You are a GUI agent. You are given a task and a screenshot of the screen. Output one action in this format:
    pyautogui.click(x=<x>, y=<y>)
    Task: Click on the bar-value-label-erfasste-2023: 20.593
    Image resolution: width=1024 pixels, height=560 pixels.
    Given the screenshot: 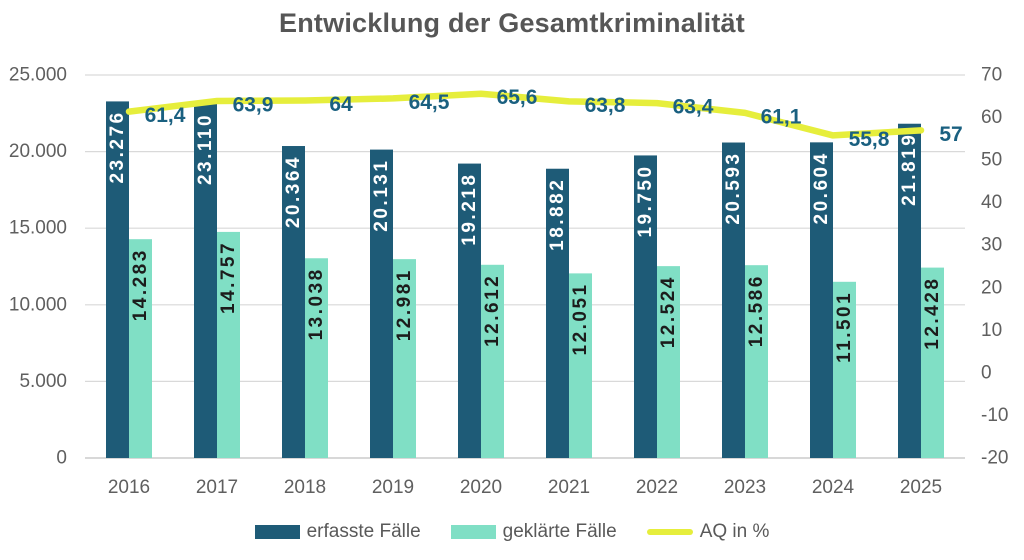 What is the action you would take?
    pyautogui.click(x=733, y=188)
    